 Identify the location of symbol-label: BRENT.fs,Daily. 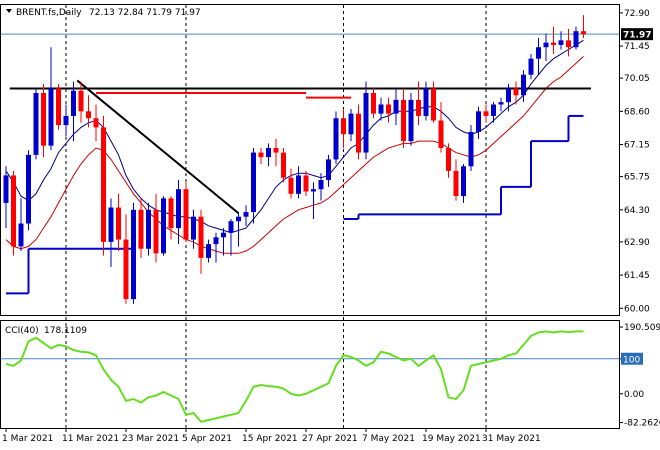
(49, 13).